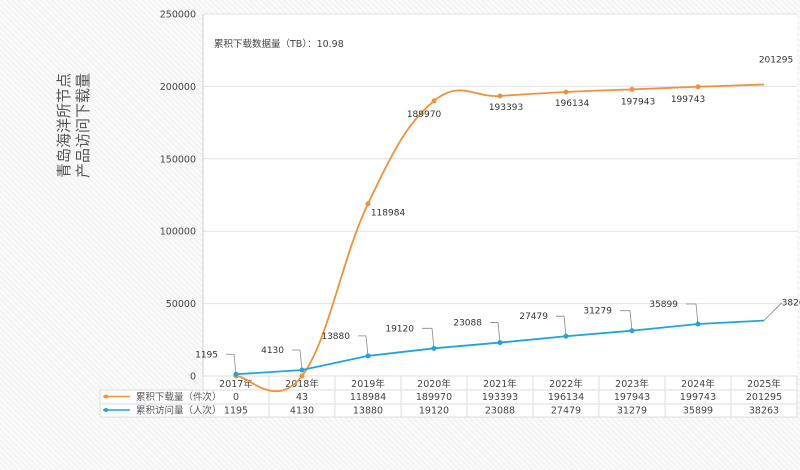 Image resolution: width=800 pixels, height=470 pixels. What do you see at coordinates (434, 397) in the screenshot?
I see `table-cell: 189970` at bounding box center [434, 397].